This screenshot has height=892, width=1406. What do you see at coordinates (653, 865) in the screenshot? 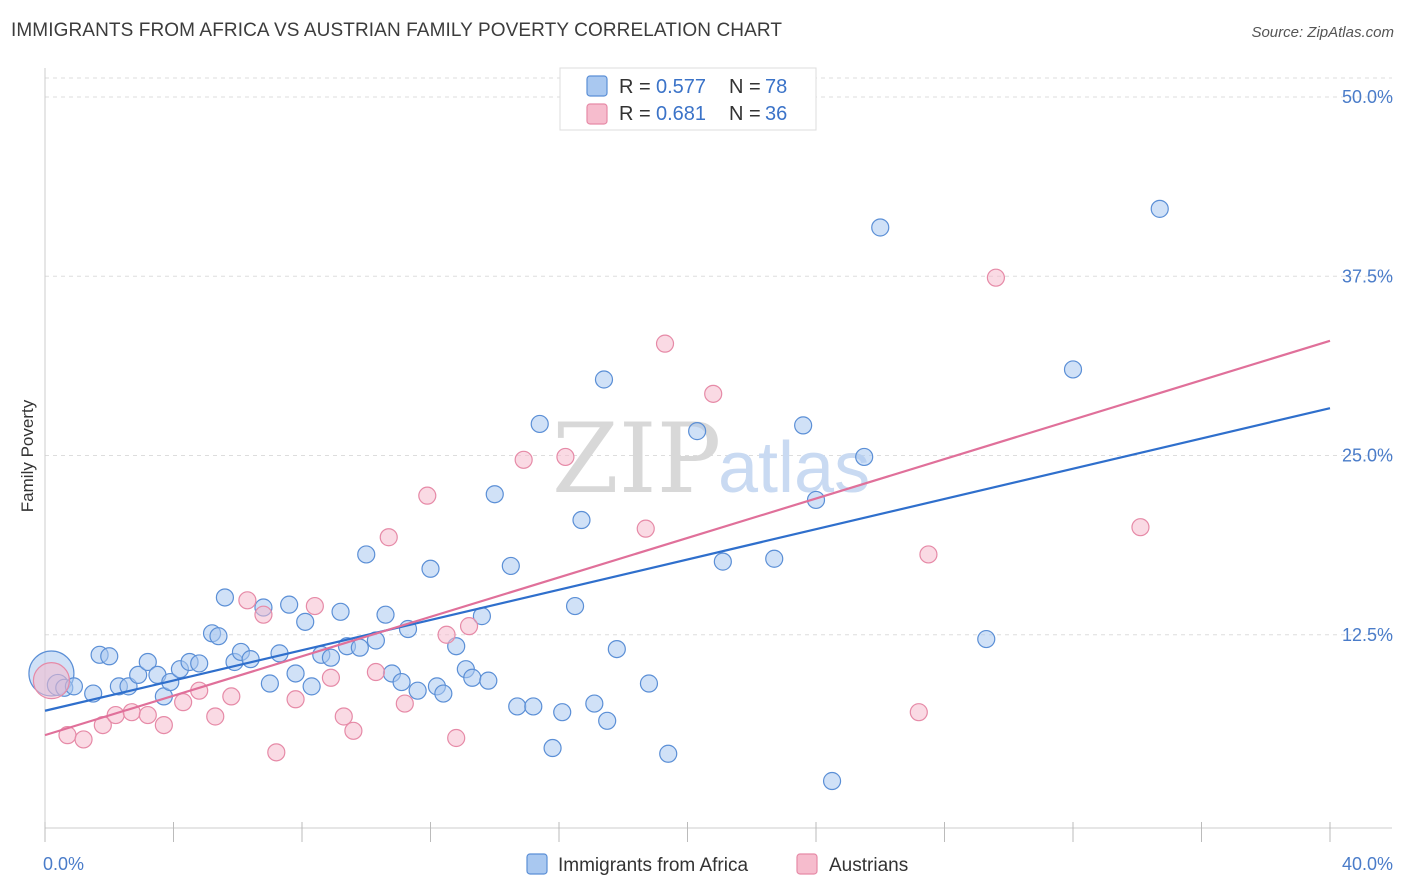
I see `series-label-africa: Immigrants from Africa` at bounding box center [653, 865].